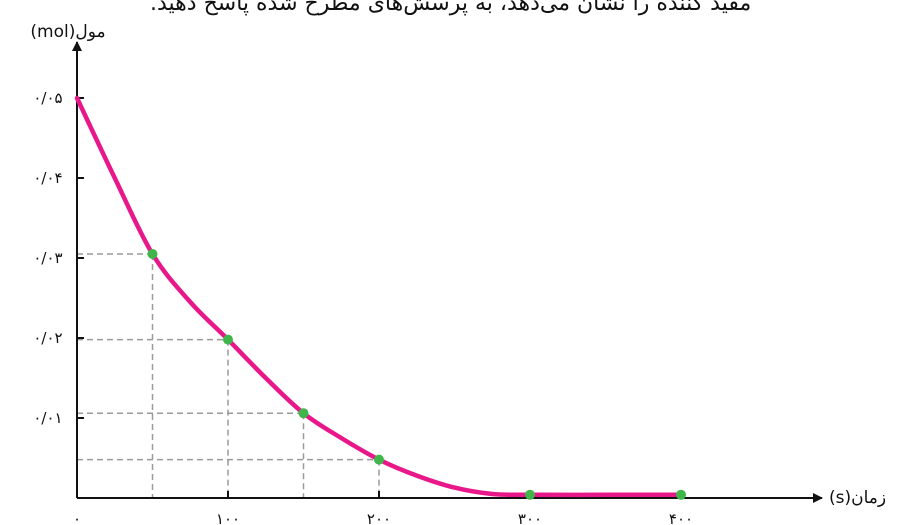 This screenshot has width=903, height=525. I want to click on y-tick-label: ۰/۰۵, so click(47, 98).